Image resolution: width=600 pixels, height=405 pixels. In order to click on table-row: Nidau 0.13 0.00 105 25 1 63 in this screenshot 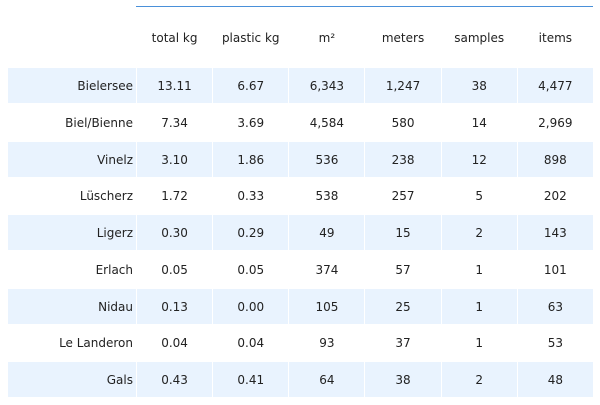, I will do `click(300, 306)`.